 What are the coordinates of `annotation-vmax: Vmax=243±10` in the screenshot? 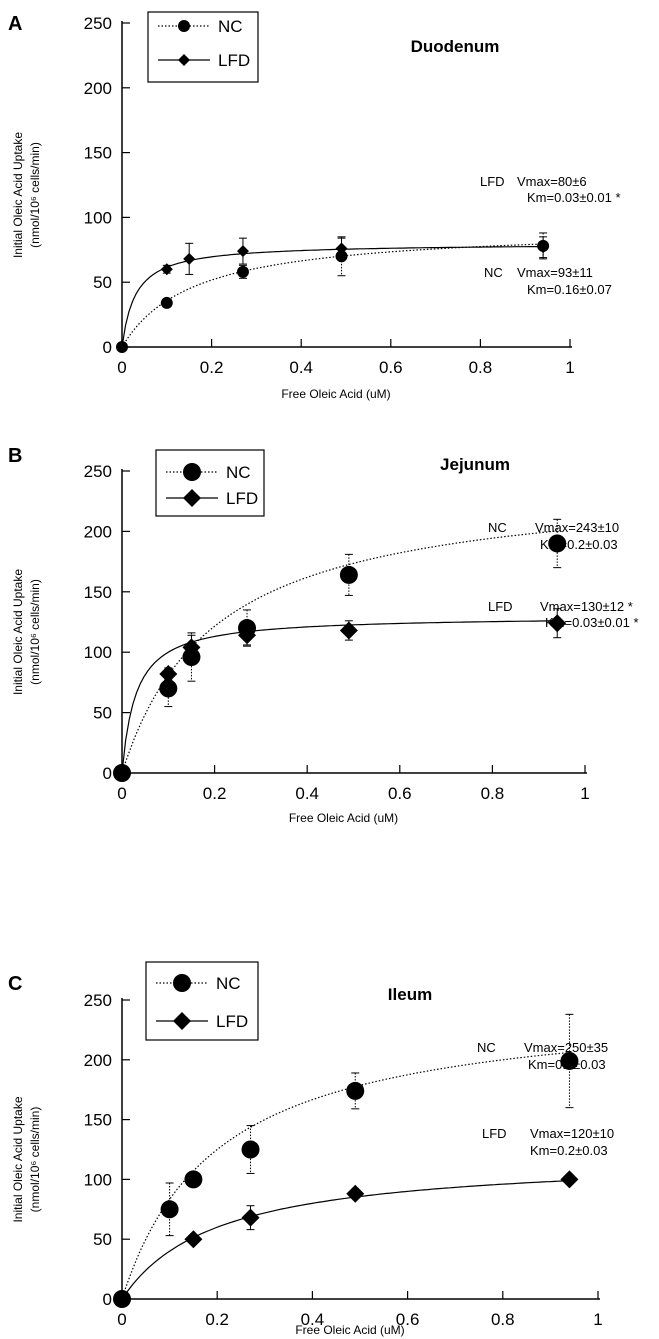 It's located at (577, 527).